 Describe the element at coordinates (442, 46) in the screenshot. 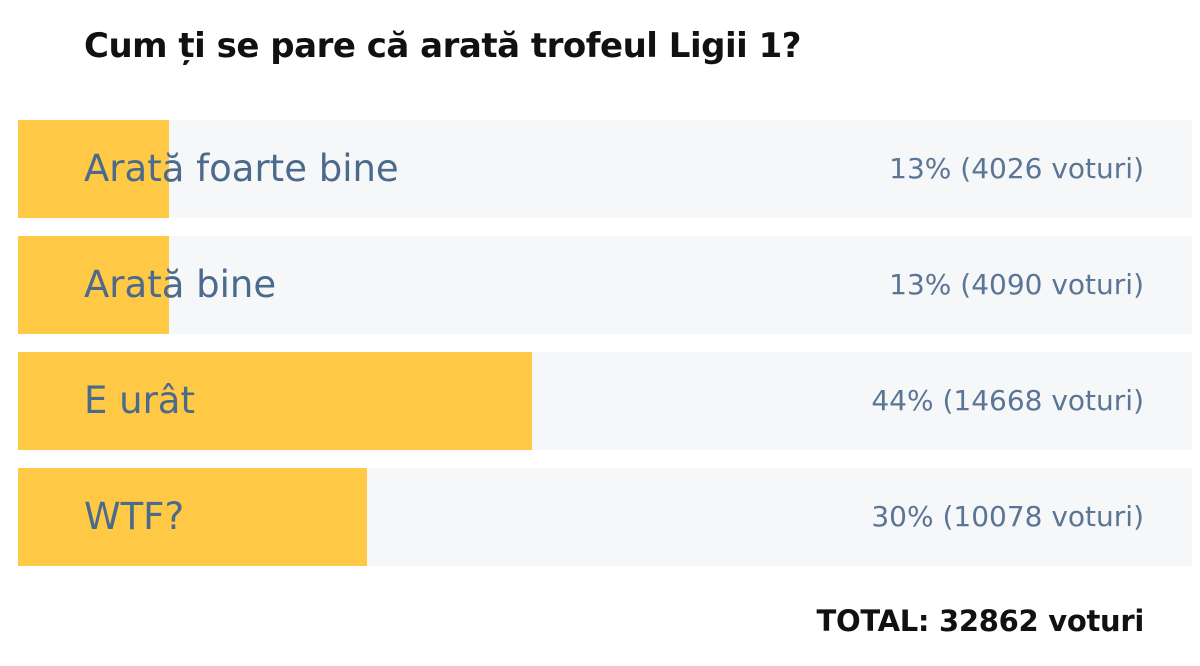

I see `poll-title: Cum ți se pare că arată trofeul Ligii 1?` at that location.